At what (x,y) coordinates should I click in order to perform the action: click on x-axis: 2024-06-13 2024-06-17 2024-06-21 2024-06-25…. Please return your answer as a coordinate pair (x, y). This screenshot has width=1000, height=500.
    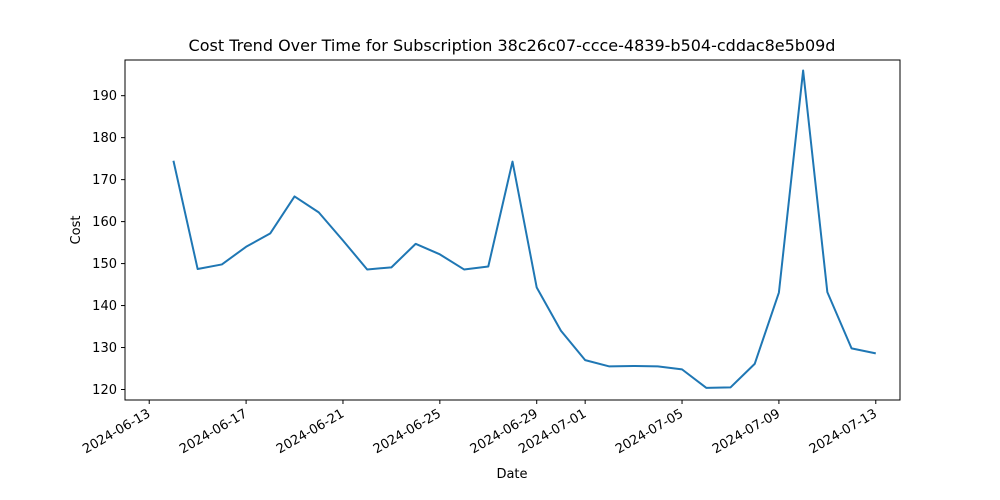
    Looking at the image, I should click on (480, 428).